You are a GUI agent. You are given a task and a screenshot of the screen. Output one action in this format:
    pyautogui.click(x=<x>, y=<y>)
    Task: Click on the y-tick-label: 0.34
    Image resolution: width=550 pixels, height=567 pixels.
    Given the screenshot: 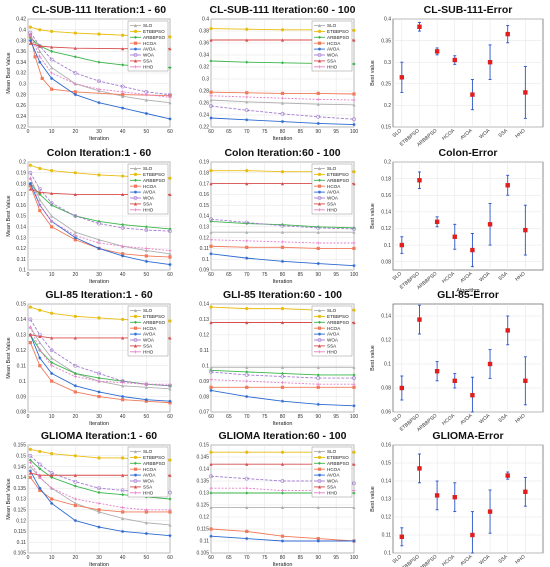 What is the action you would take?
    pyautogui.click(x=21, y=63)
    